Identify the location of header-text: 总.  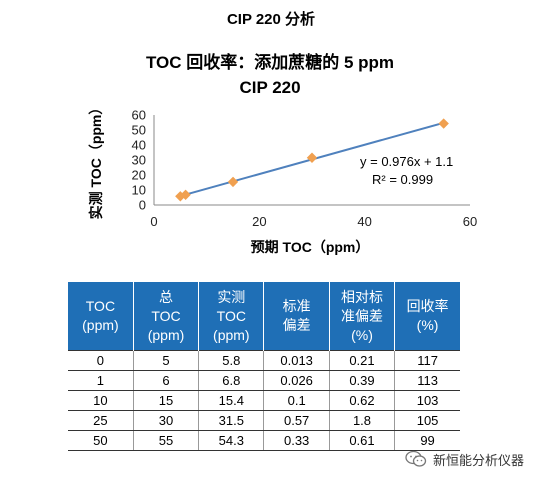
(165, 296).